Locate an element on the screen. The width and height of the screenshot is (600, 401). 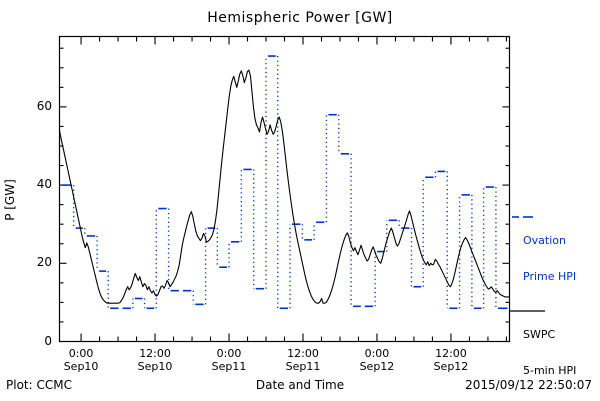
x-tick-label: 0:00 Sep12 is located at coordinates (377, 360).